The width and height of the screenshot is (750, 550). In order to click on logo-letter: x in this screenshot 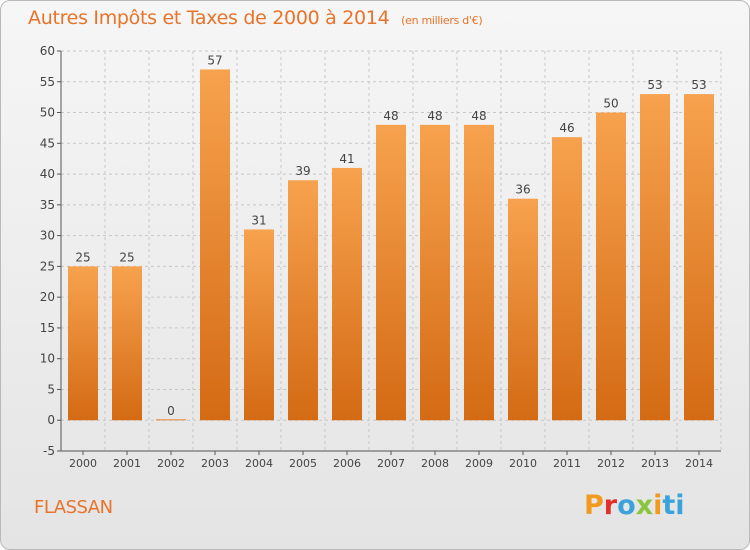, I will do `click(644, 505)`.